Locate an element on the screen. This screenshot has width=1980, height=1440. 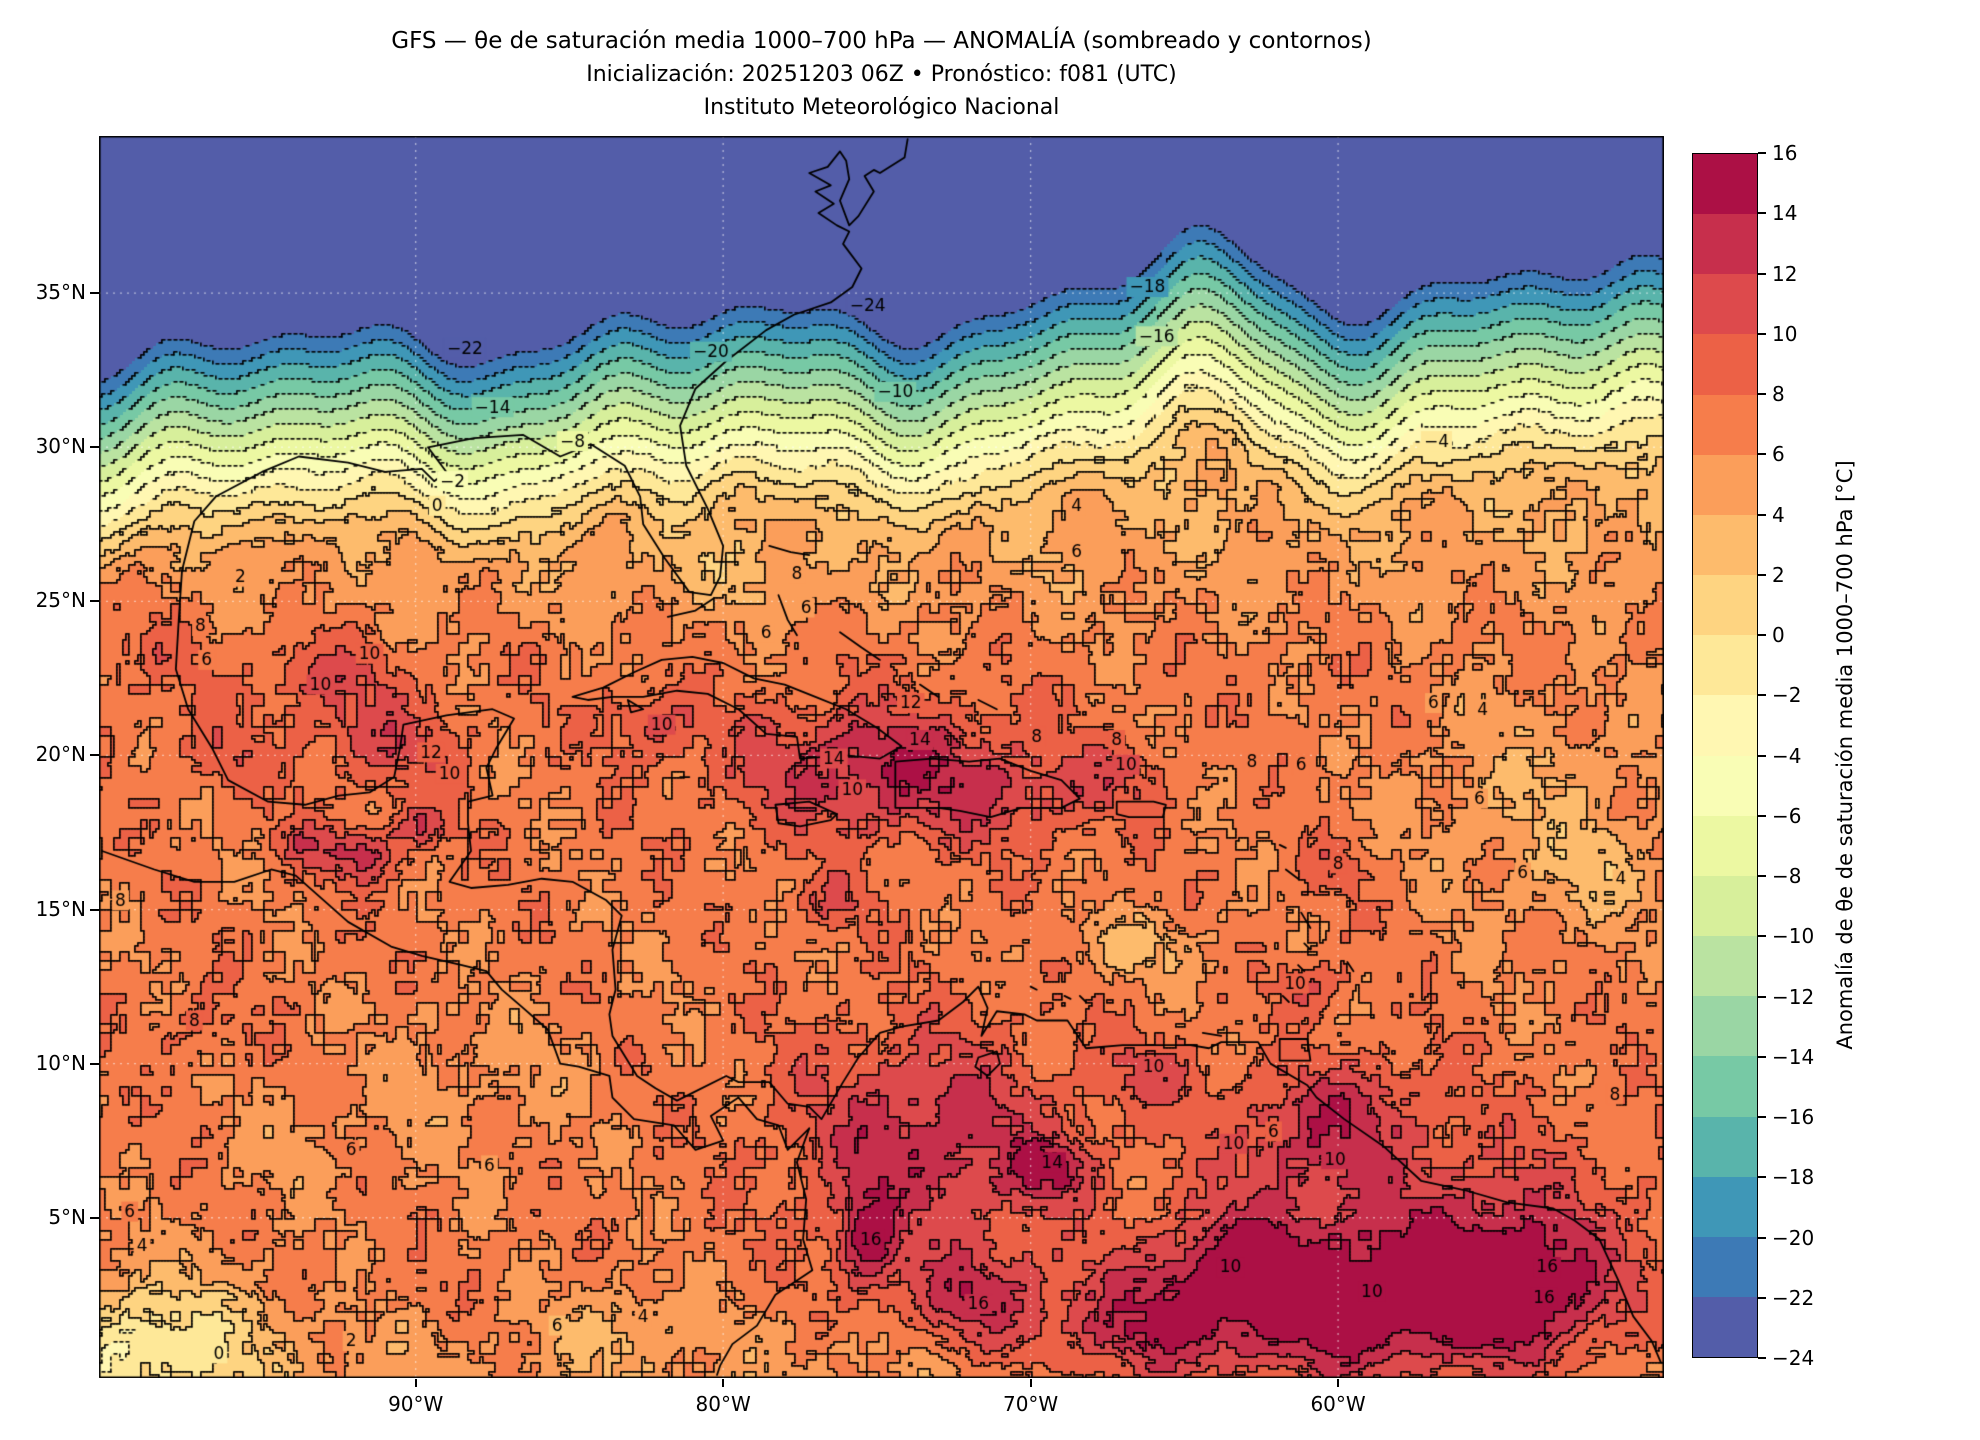
colorbar-tick-label: 10 is located at coordinates (1785, 333).